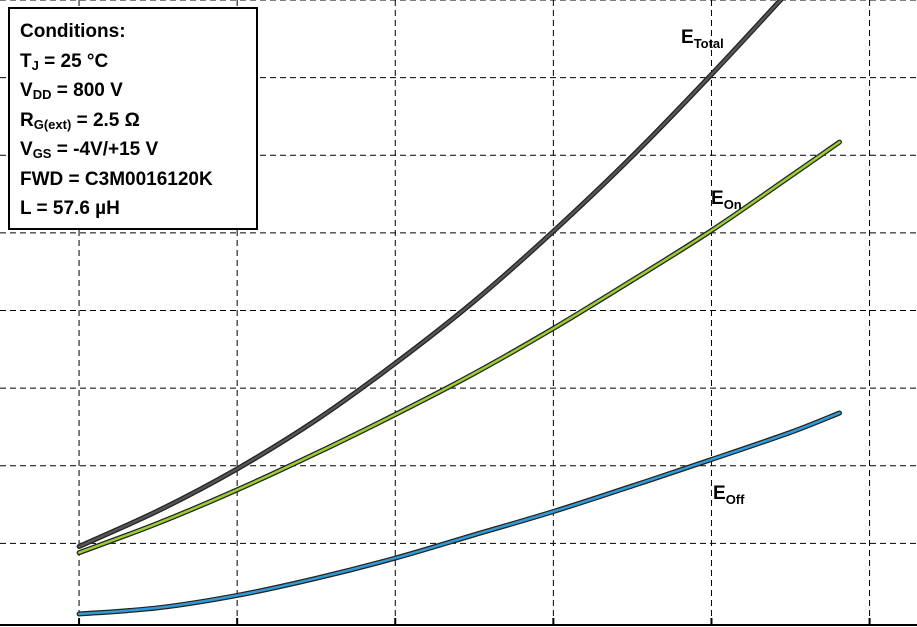 The image size is (917, 627). I want to click on condition-line: FWD = C3M0016120K, so click(116, 179).